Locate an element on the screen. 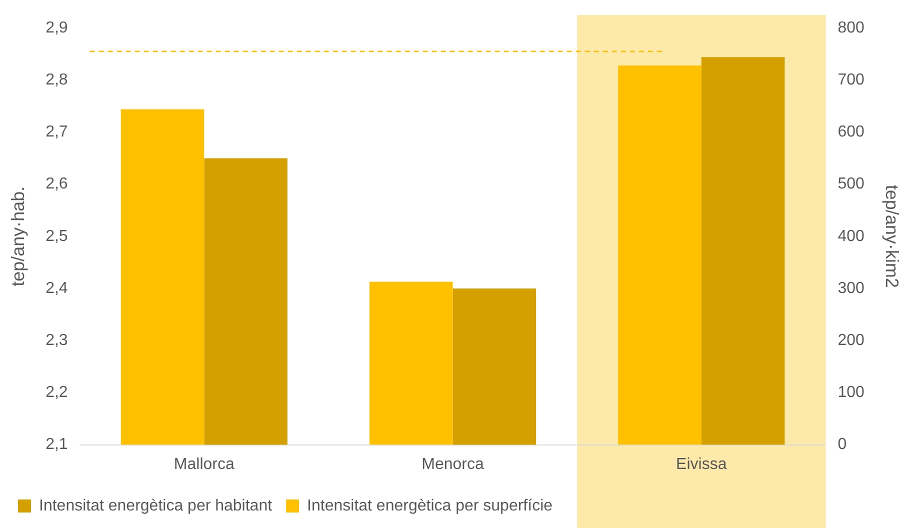  y-tick-label: 2,6 is located at coordinates (57, 184).